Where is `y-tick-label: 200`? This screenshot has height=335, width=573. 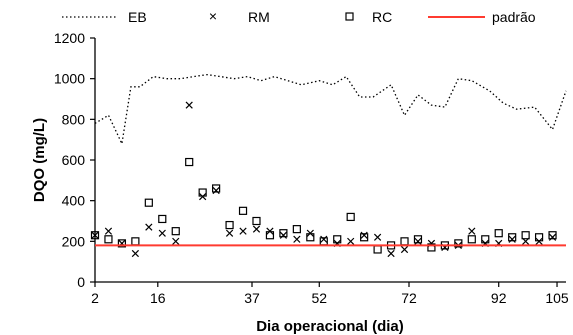
y-tick-label: 200 is located at coordinates (74, 241).